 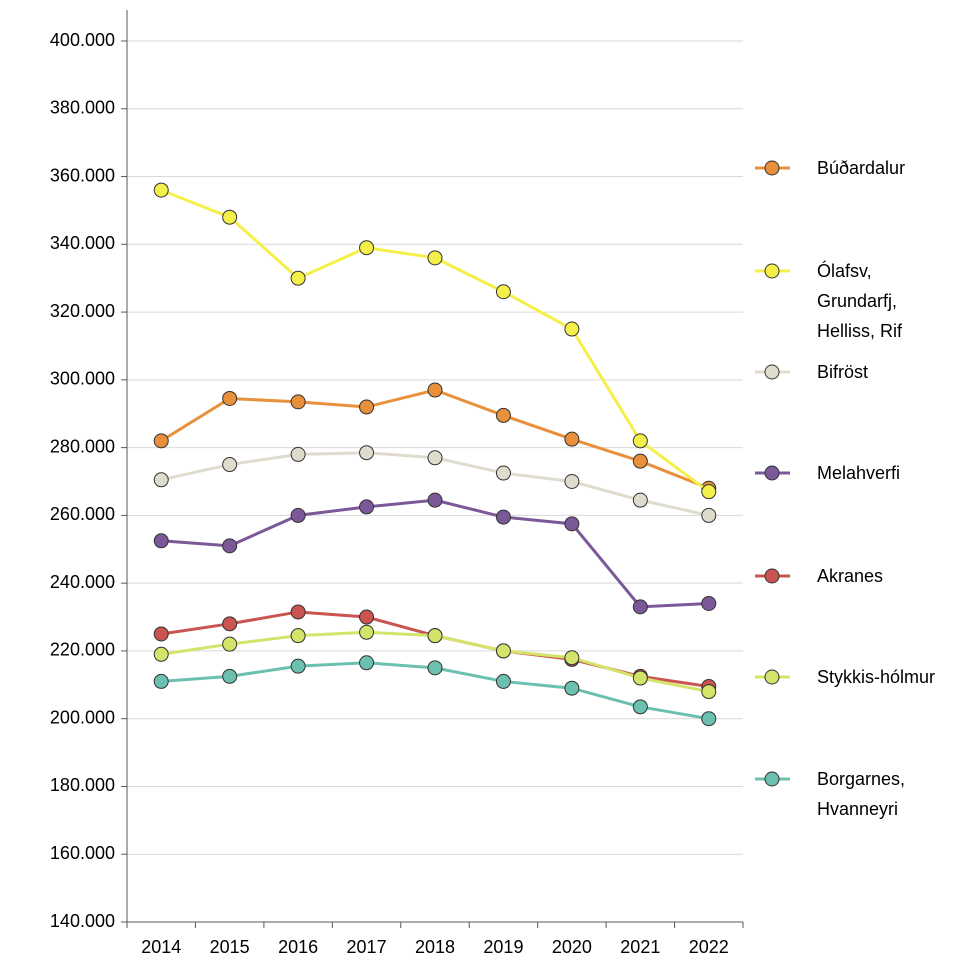 I want to click on y-tick-label: 320.000, so click(x=82, y=311).